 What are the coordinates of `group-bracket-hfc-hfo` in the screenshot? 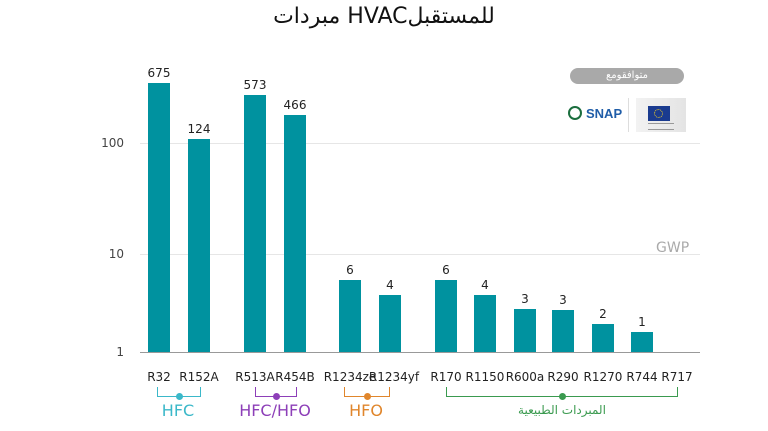 It's located at (276, 393).